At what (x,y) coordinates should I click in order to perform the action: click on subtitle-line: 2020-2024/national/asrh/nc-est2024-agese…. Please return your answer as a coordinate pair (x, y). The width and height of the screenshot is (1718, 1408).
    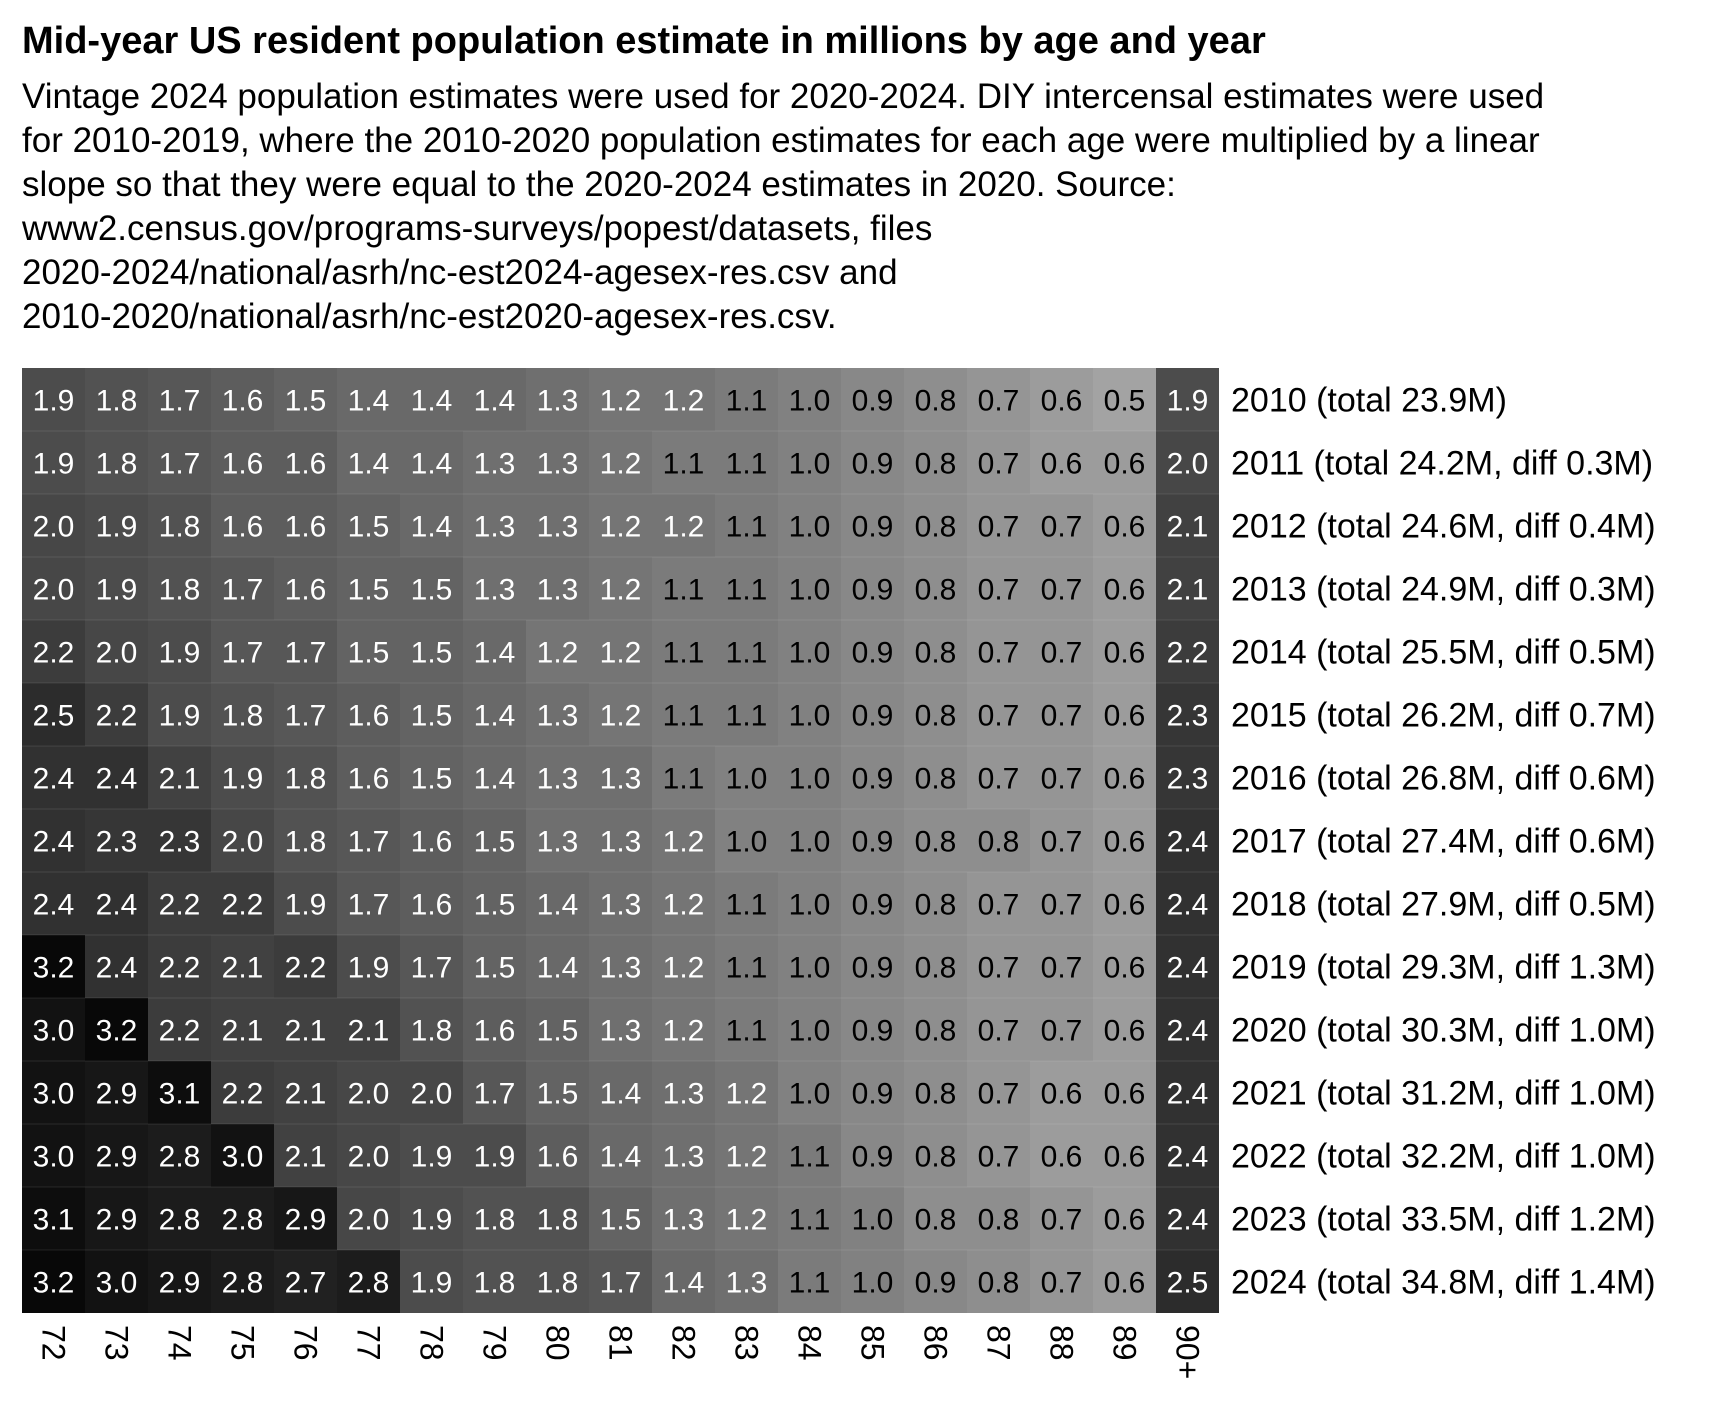
    Looking at the image, I should click on (460, 272).